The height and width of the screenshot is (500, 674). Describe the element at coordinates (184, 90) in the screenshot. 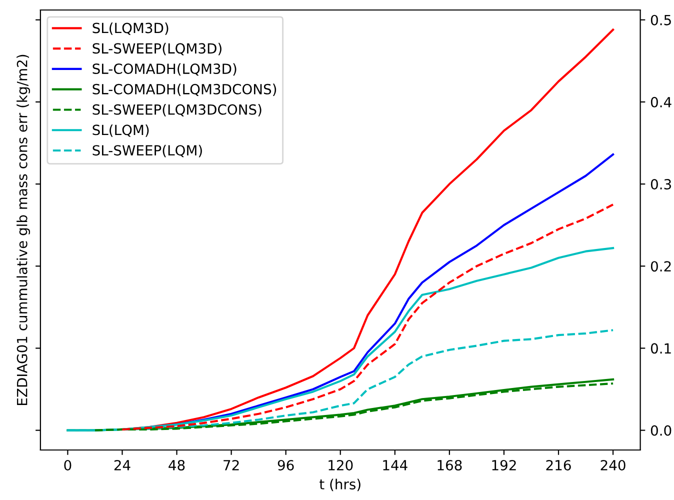

I see `legend-label: SL-COMADH(LQM3DCONS)` at that location.